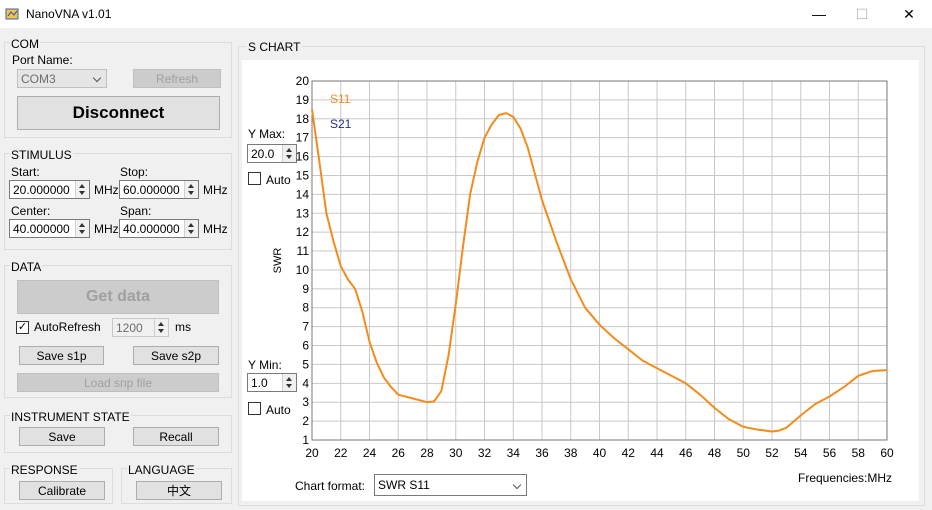 Image resolution: width=932 pixels, height=510 pixels. What do you see at coordinates (215, 229) in the screenshot?
I see `span-unit: MHz` at bounding box center [215, 229].